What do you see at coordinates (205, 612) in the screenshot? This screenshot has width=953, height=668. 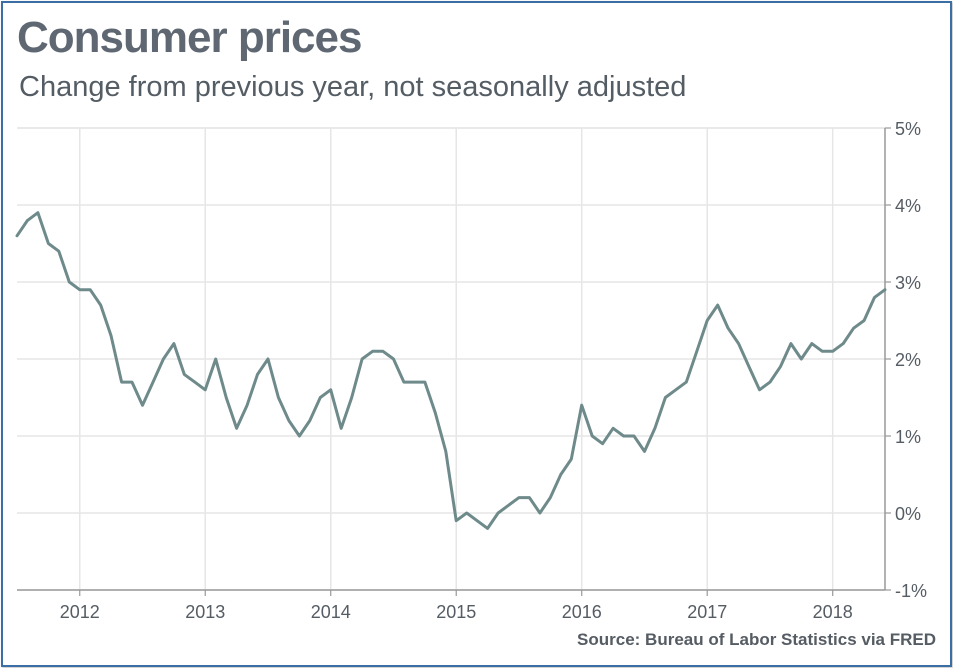 I see `x-tick-label: 2013` at bounding box center [205, 612].